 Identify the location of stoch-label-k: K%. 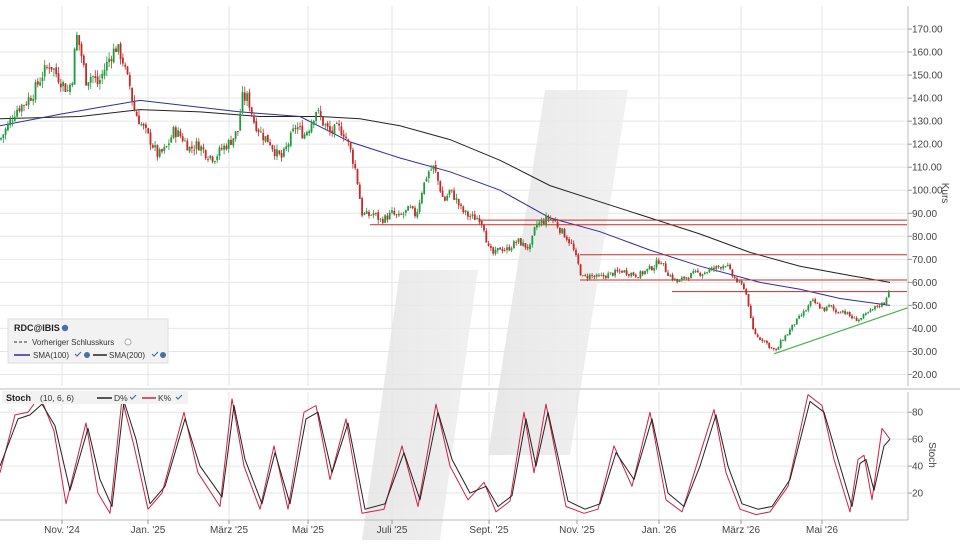
(165, 398).